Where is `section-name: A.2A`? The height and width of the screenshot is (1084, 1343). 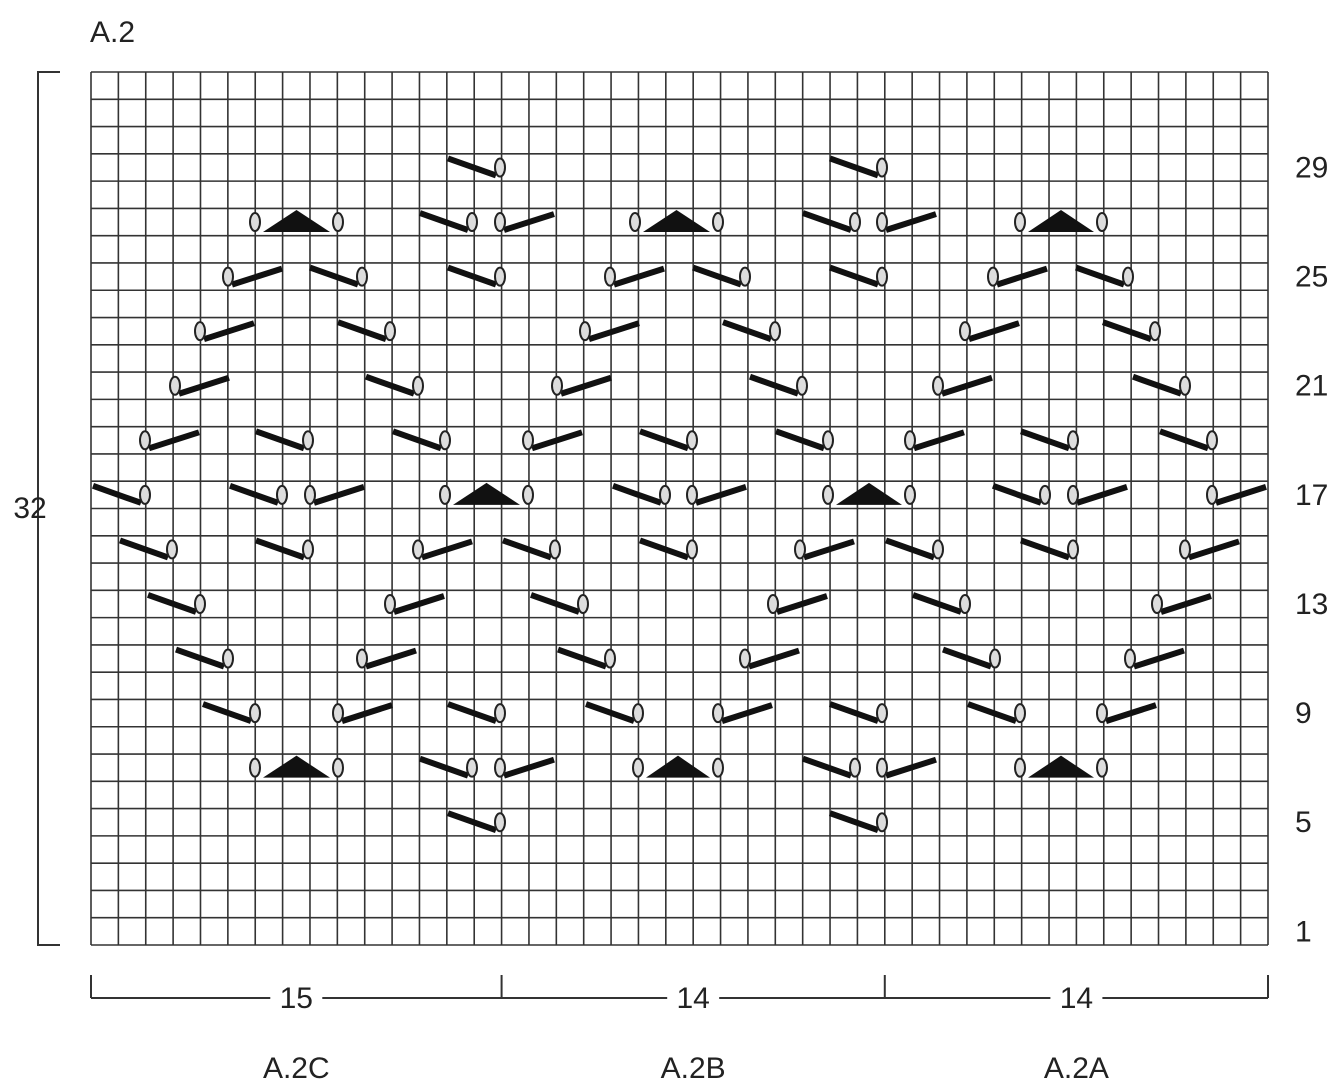
section-name: A.2A is located at coordinates (1076, 1068).